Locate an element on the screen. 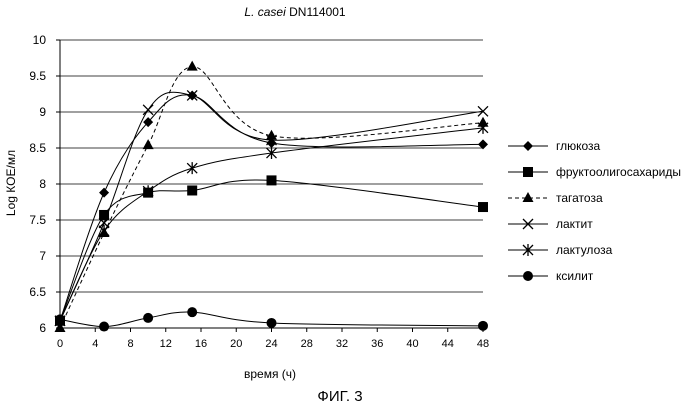 Image resolution: width=699 pixels, height=406 pixels. y-axis-label: Log КОЕ/мл is located at coordinates (11, 183).